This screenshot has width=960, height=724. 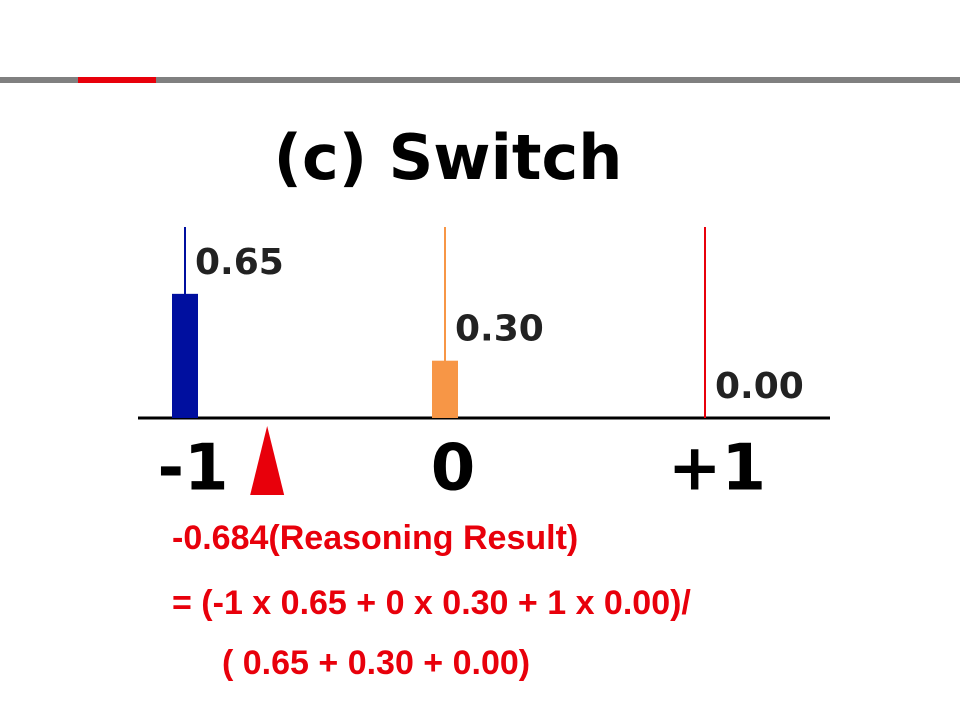 What do you see at coordinates (192, 469) in the screenshot?
I see `x-tick-label: -1` at bounding box center [192, 469].